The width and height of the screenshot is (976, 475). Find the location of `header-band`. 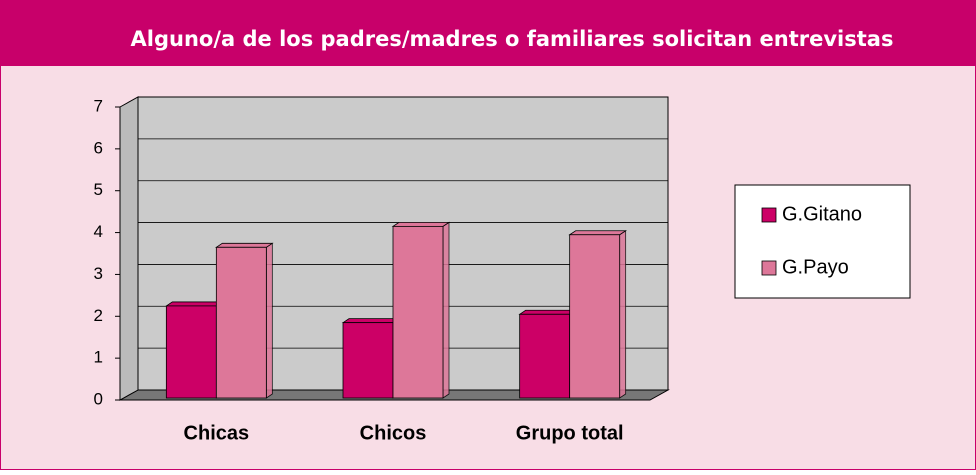

header-band is located at coordinates (488, 33).